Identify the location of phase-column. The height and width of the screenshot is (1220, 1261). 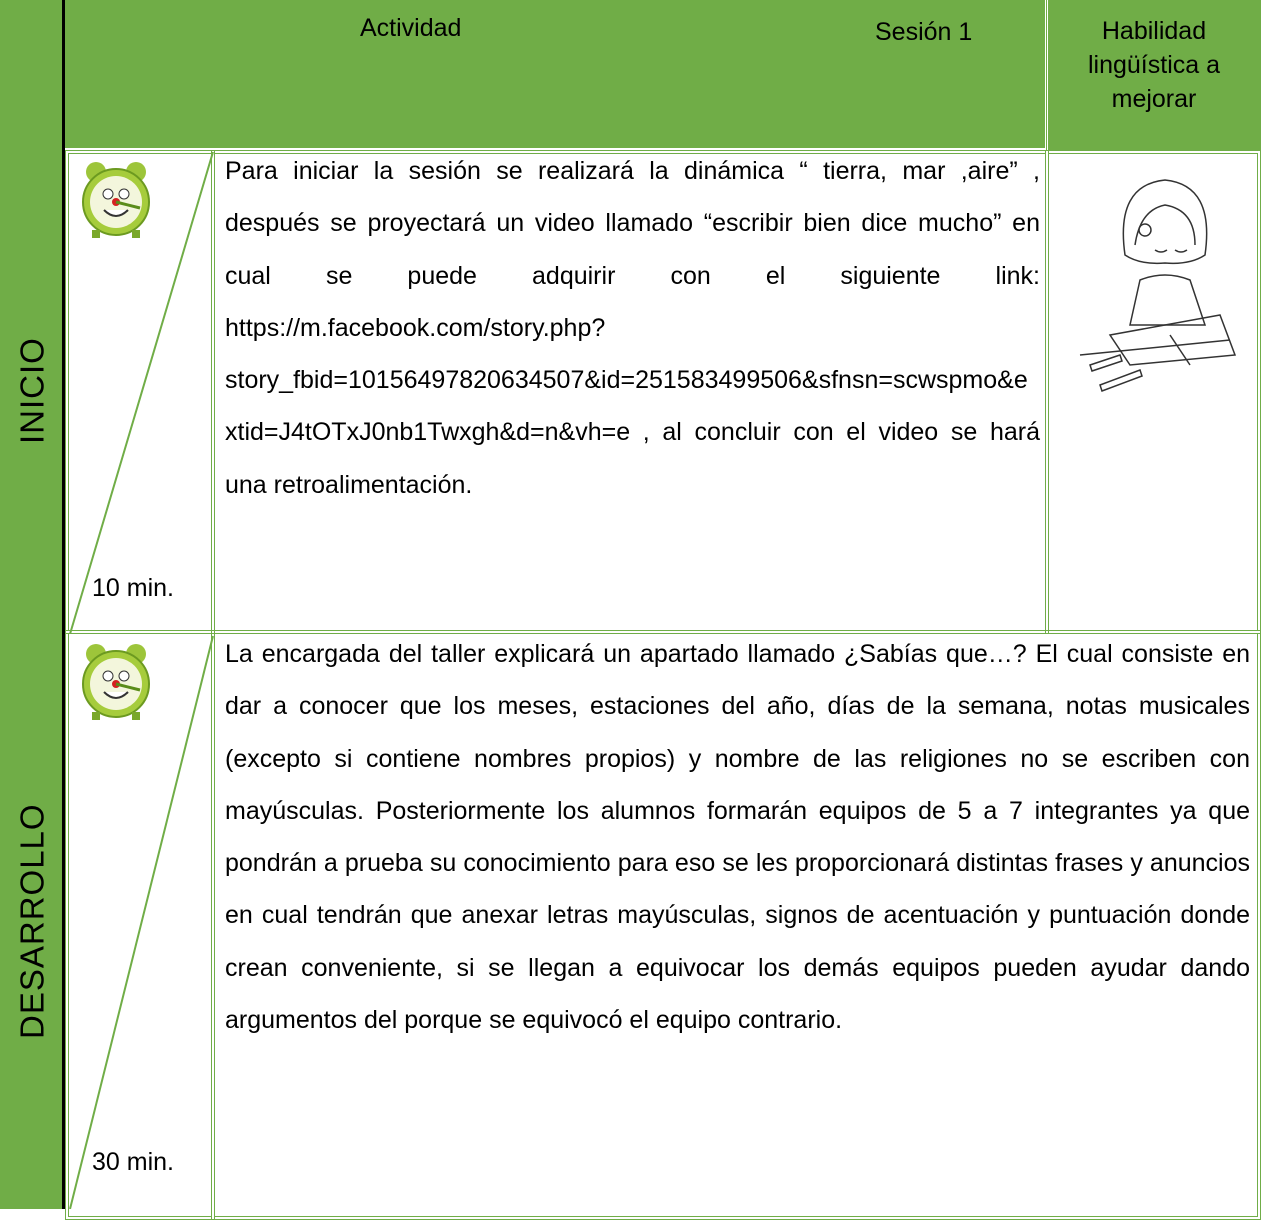
(32, 604).